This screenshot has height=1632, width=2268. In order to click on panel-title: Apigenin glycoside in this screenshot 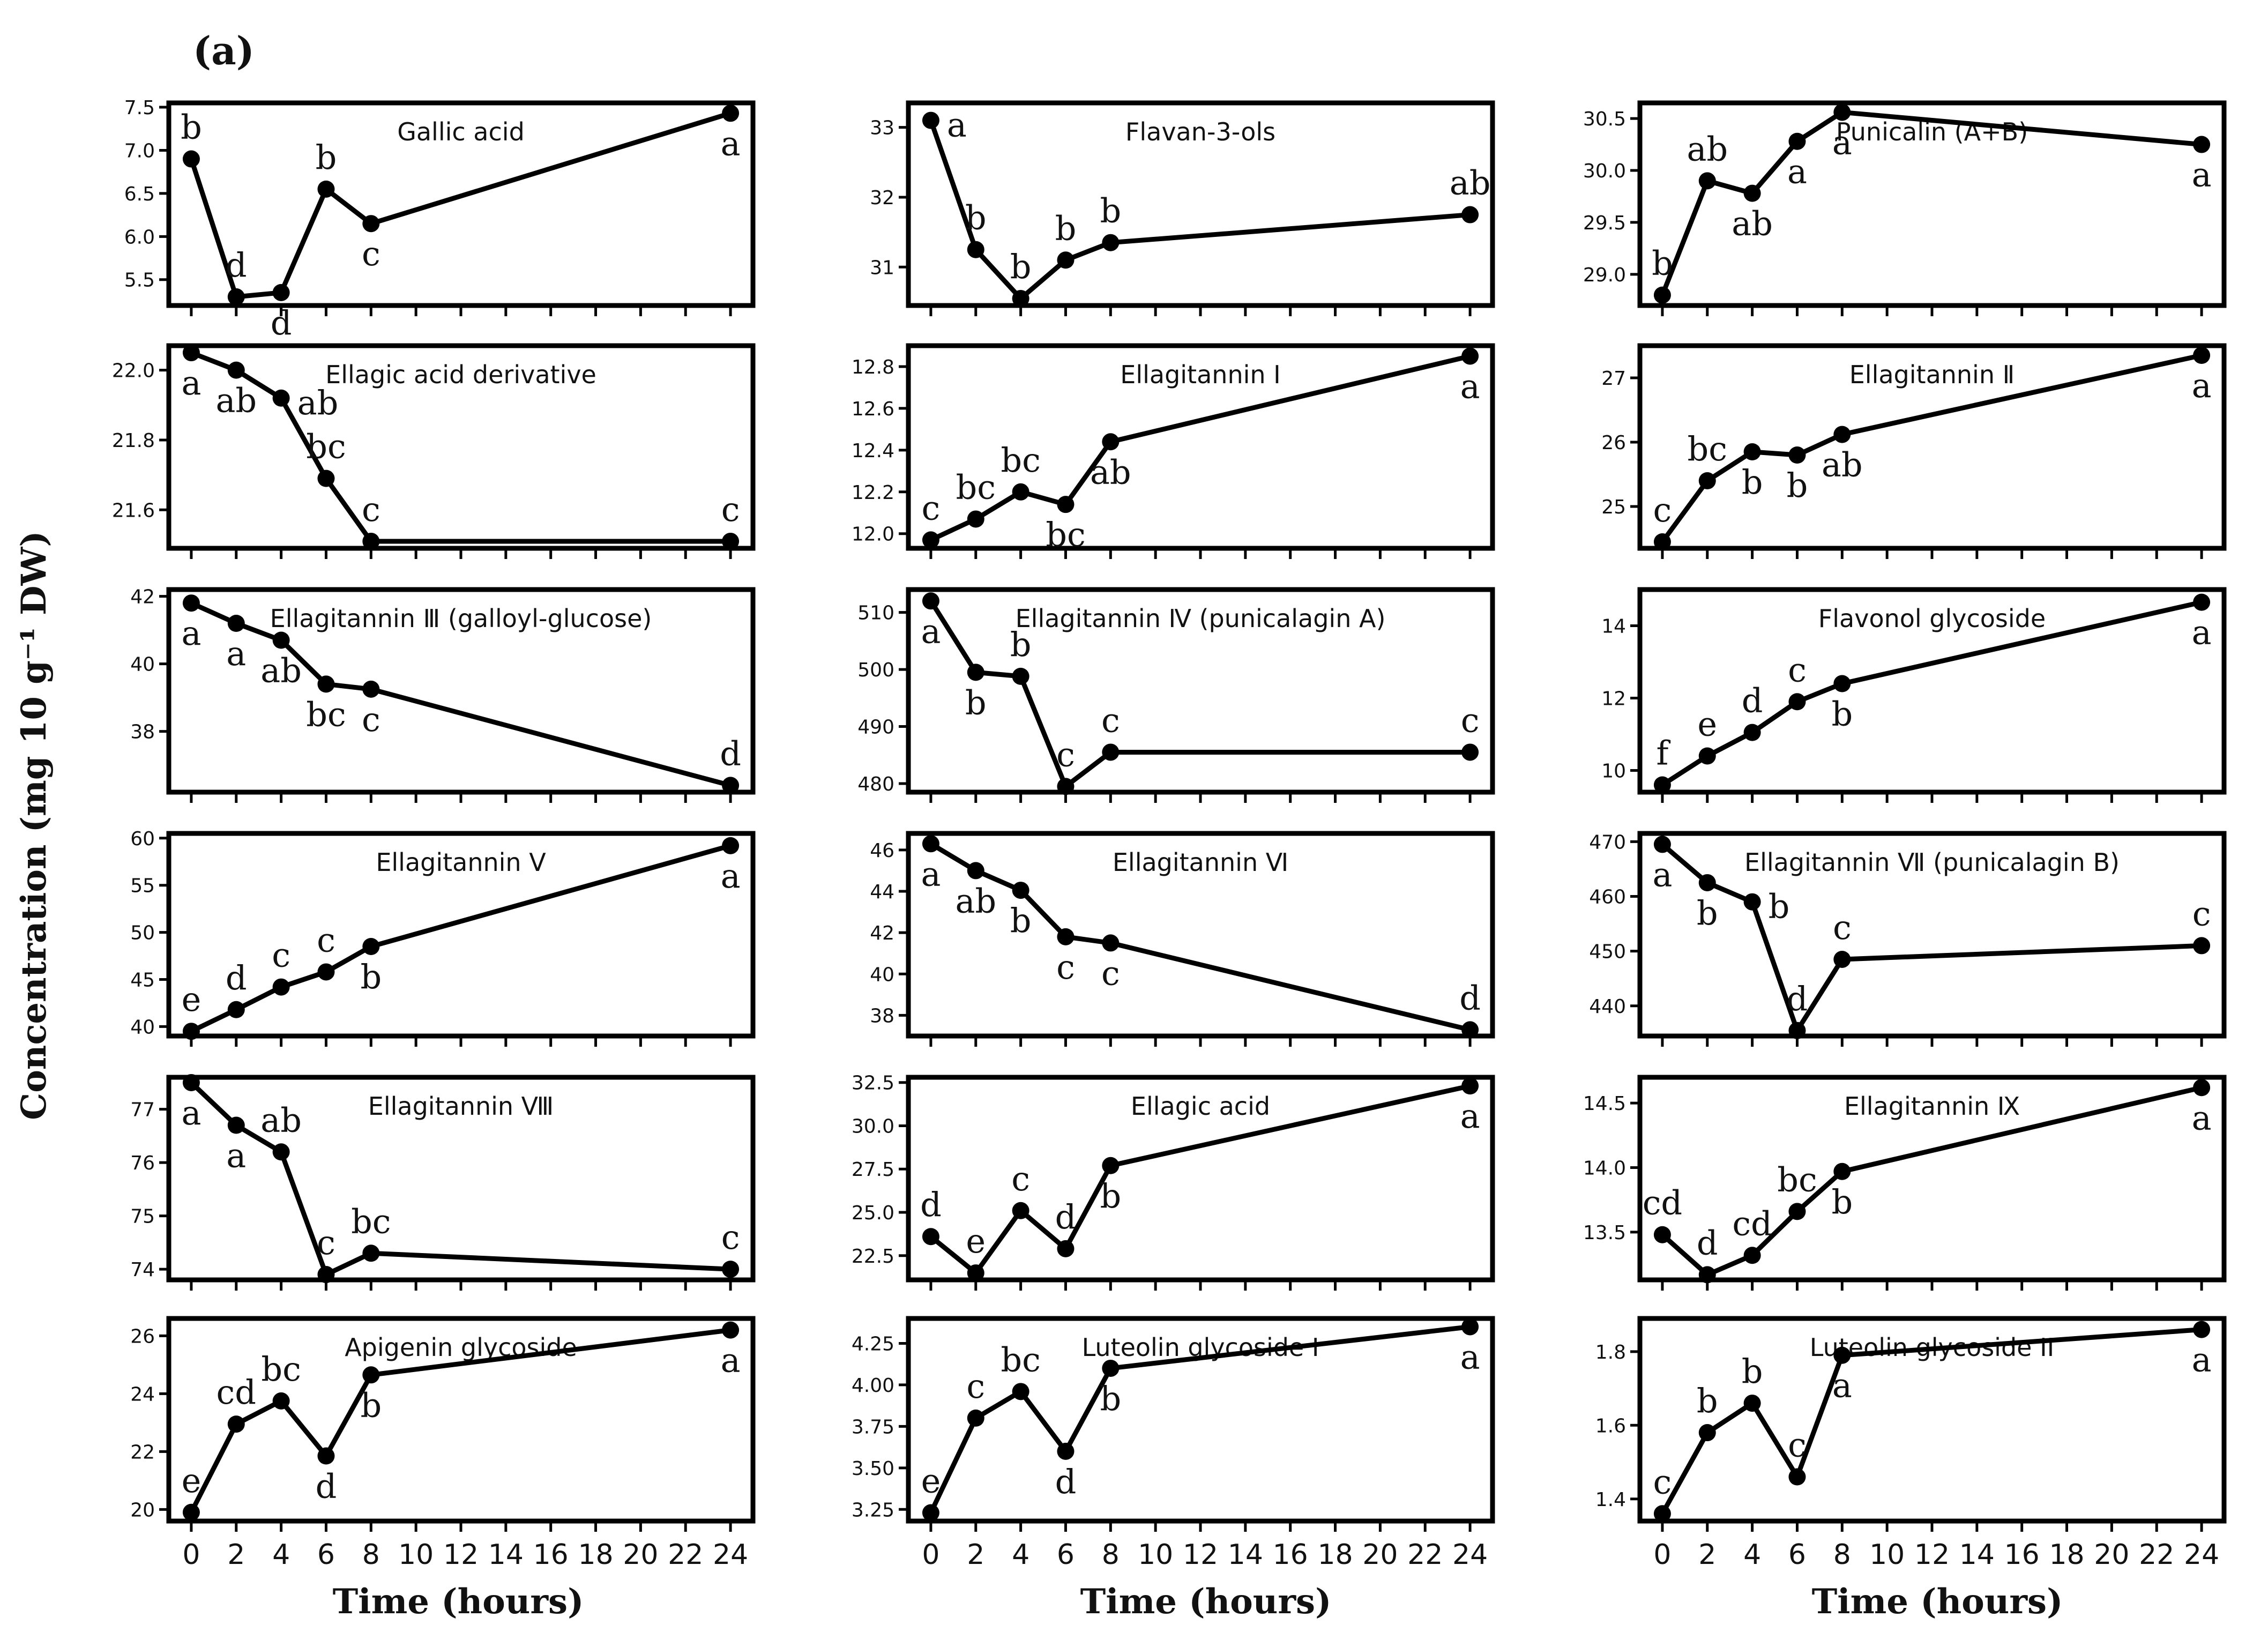, I will do `click(461, 1347)`.